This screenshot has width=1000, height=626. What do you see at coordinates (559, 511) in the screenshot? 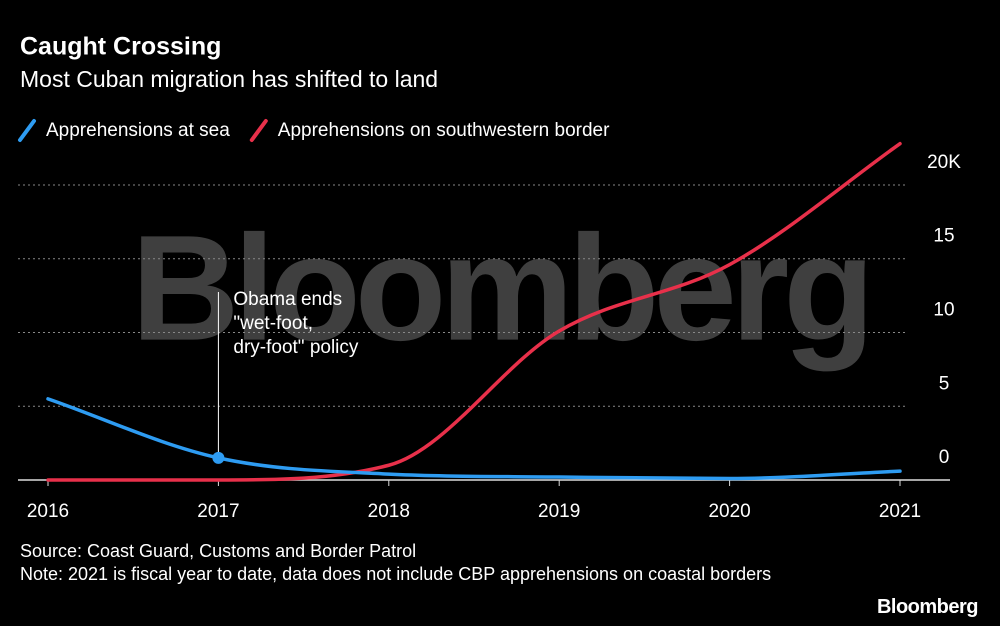
I see `x-tick-label: 2019` at bounding box center [559, 511].